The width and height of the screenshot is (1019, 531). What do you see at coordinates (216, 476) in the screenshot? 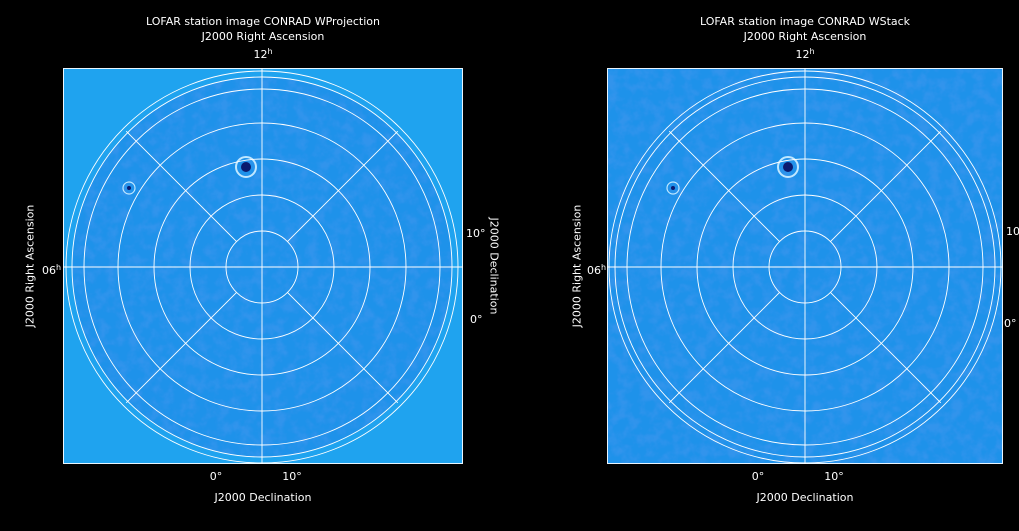
I see `left-bottom-tick-0: 0°` at bounding box center [216, 476].